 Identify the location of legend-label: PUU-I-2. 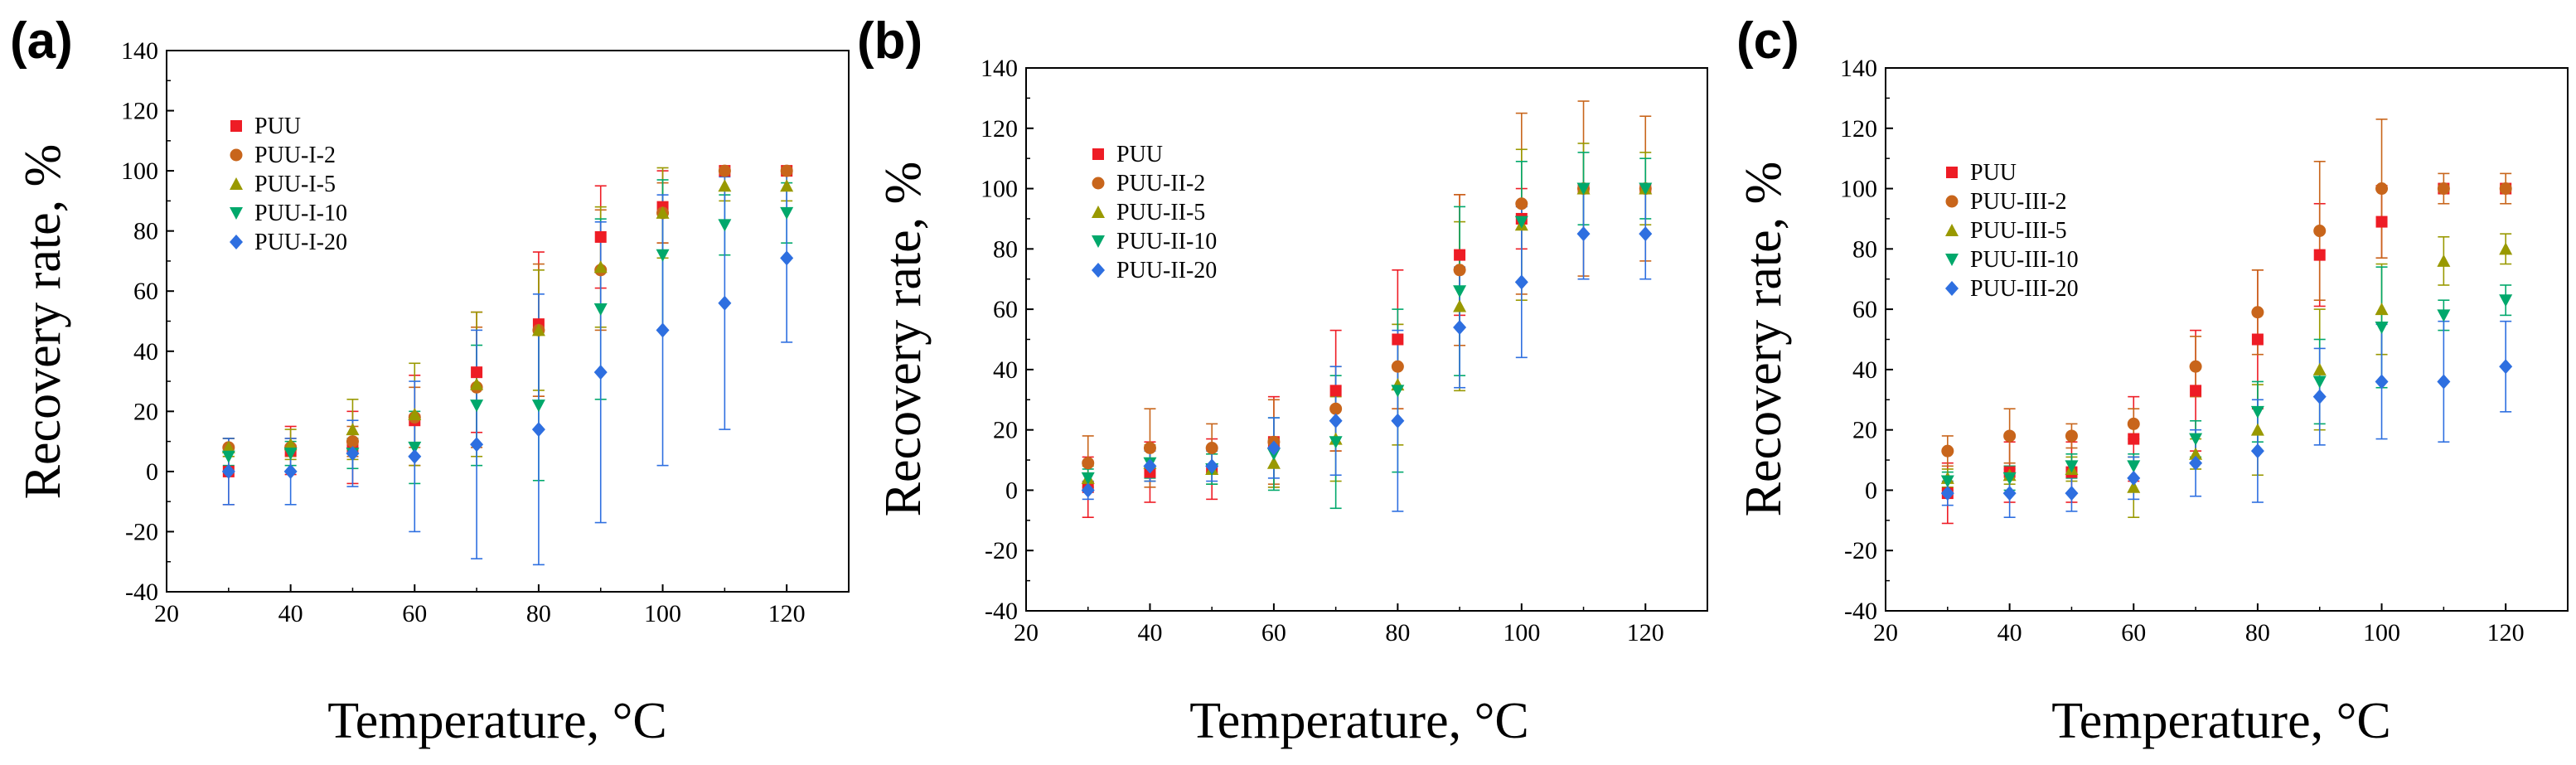
(295, 155).